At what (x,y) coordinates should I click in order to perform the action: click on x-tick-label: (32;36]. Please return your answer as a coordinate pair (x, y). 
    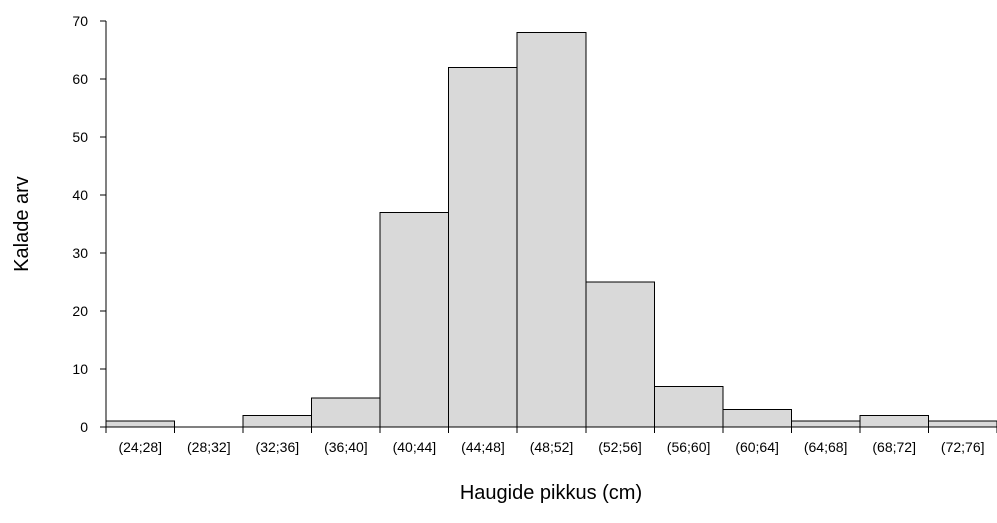
    Looking at the image, I should click on (278, 447).